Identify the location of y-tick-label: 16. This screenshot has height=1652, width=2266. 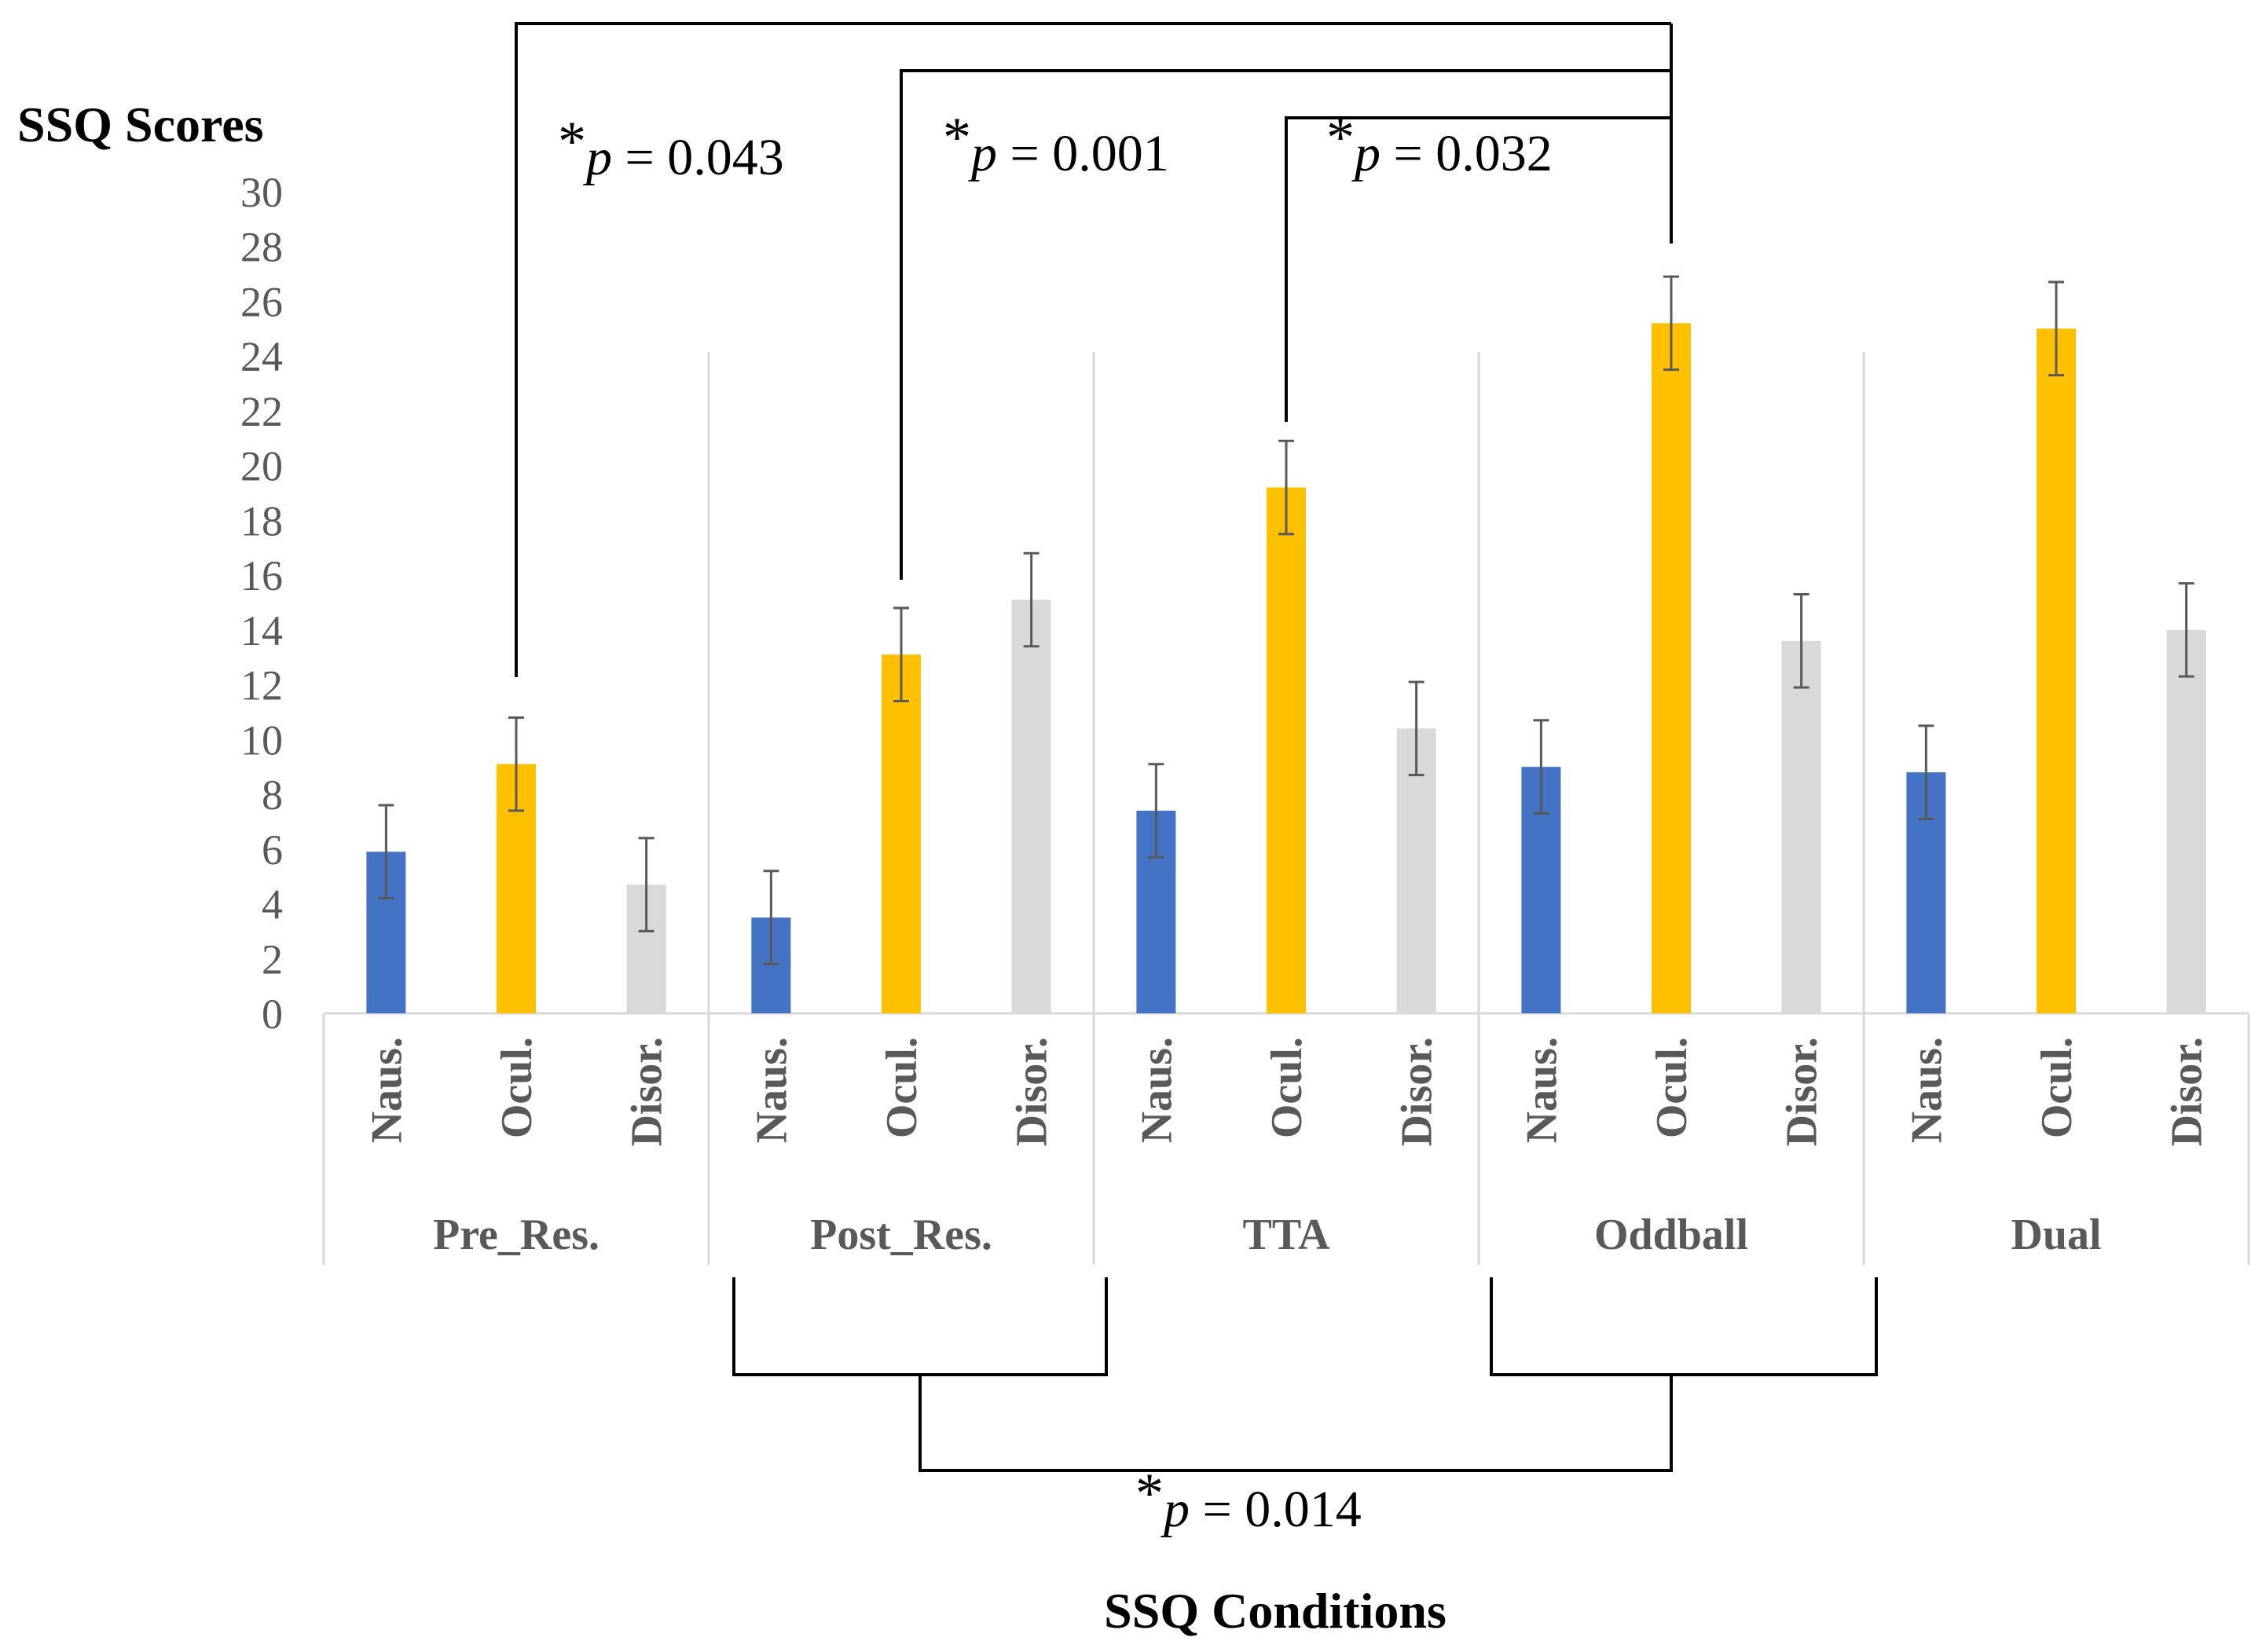
(261, 575).